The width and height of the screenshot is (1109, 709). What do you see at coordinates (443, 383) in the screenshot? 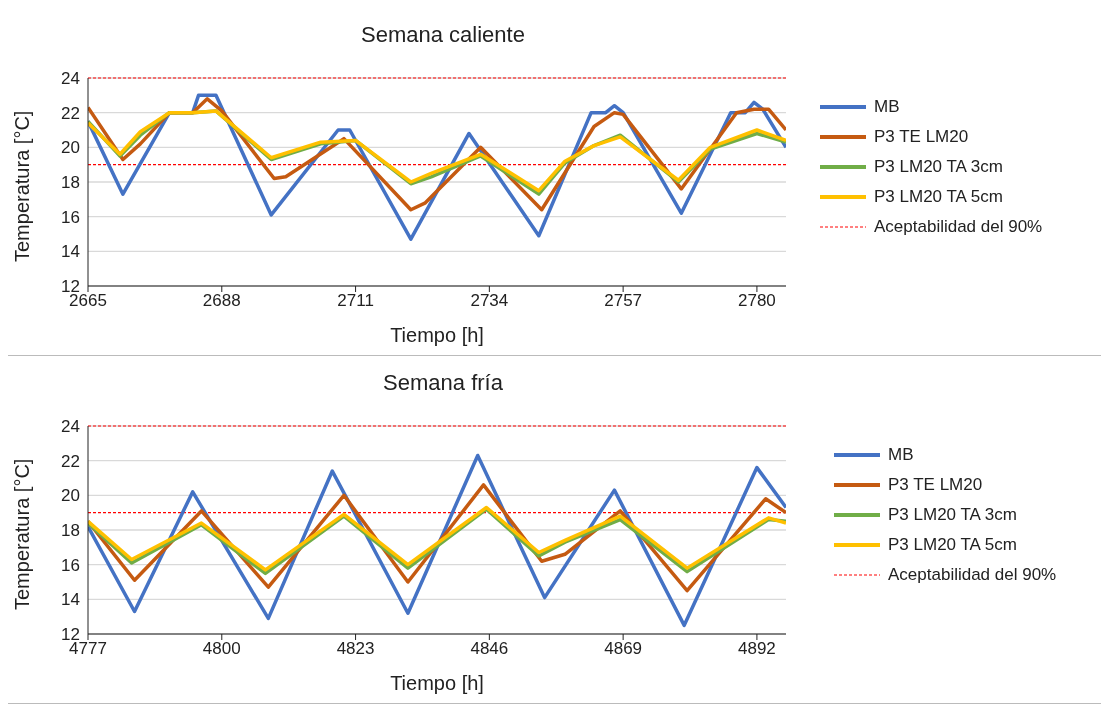
I see `chart-title: Semana fría` at bounding box center [443, 383].